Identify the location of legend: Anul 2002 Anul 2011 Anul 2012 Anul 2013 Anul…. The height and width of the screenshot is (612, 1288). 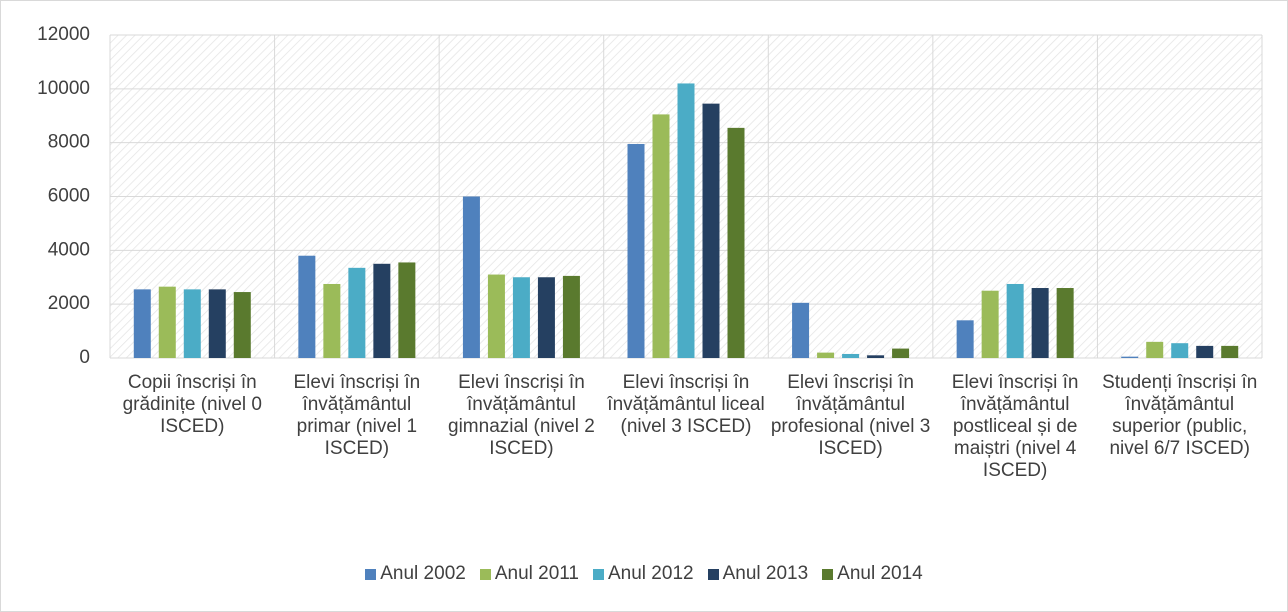
(644, 574).